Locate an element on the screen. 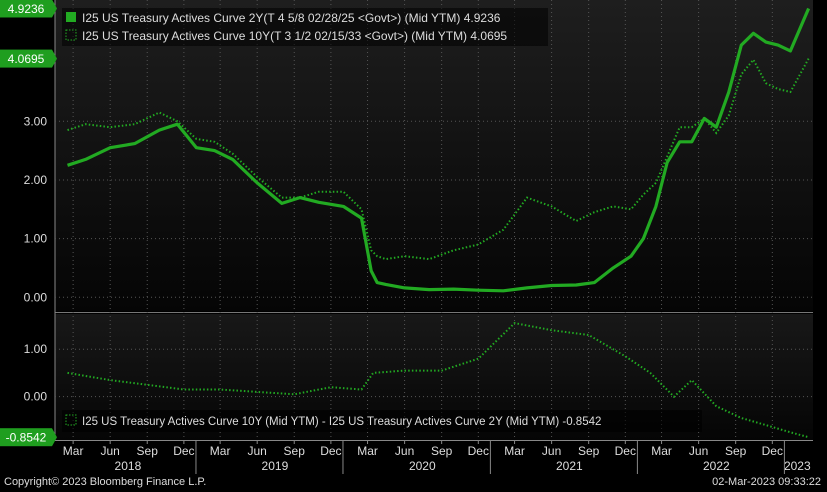  upper-y-tick-label: 2.00 is located at coordinates (36, 180).